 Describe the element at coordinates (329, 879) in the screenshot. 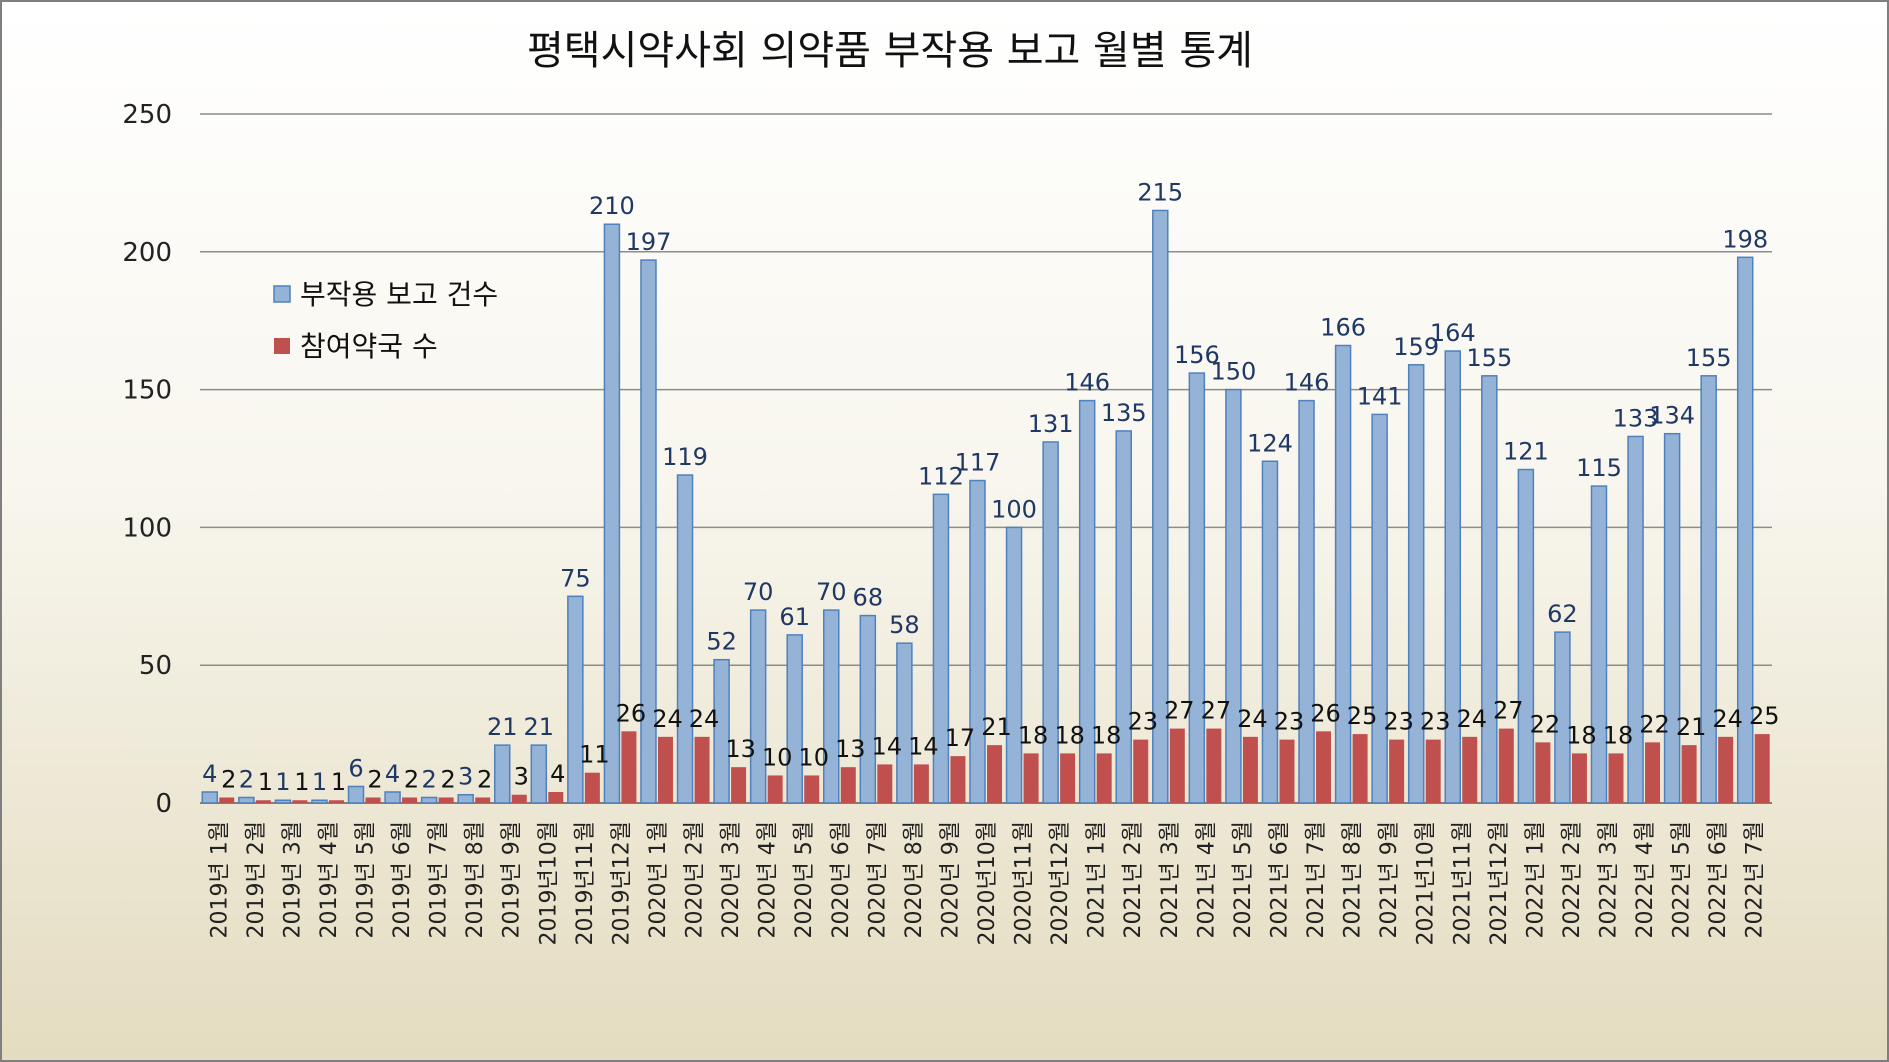

I see `x-tick-label: 2019년 4월` at that location.